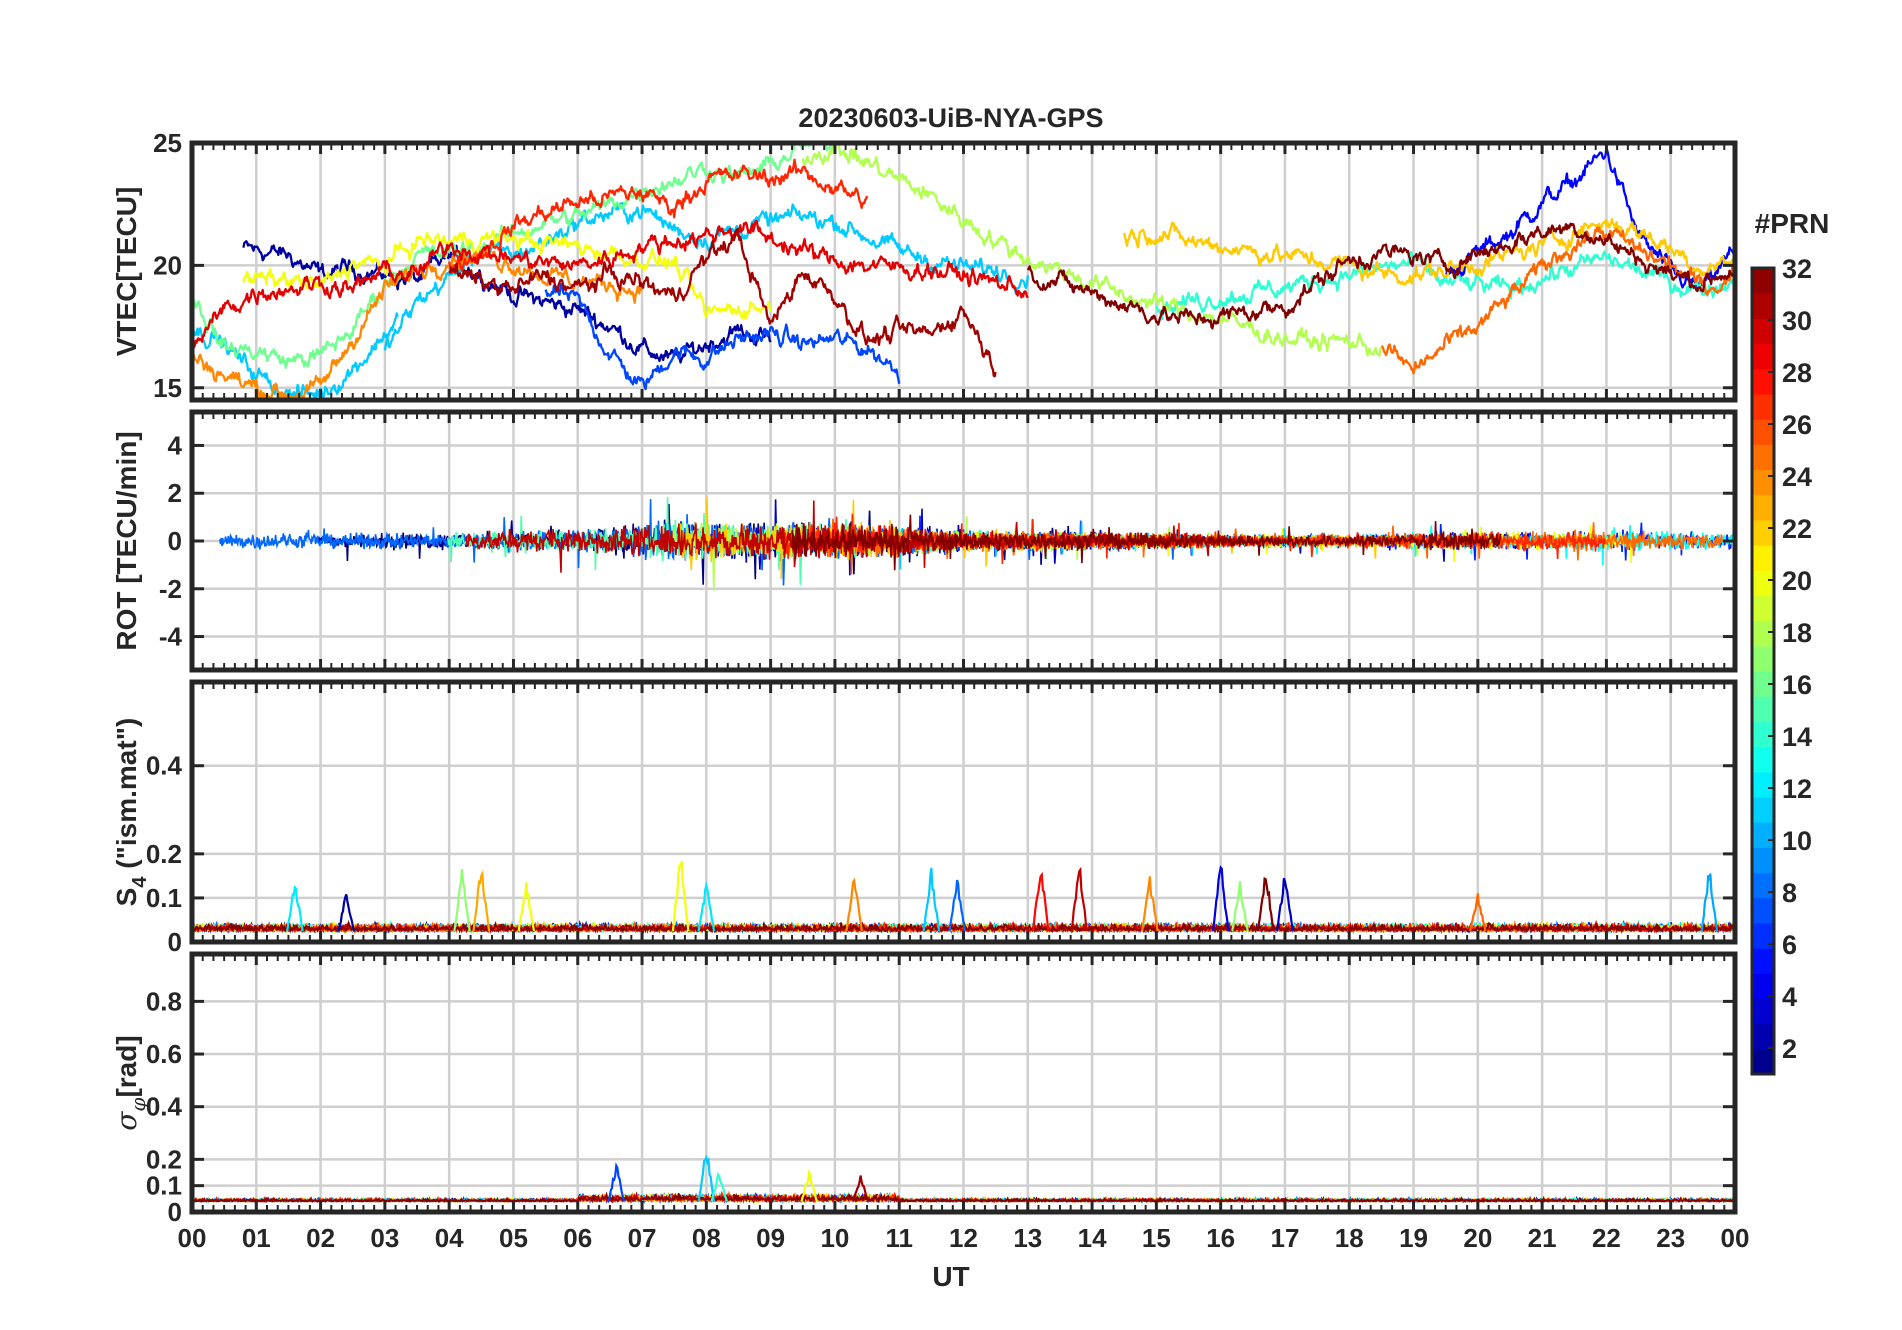 This screenshot has height=1330, width=1902. What do you see at coordinates (256, 1238) in the screenshot?
I see `x-tick-label: 01` at bounding box center [256, 1238].